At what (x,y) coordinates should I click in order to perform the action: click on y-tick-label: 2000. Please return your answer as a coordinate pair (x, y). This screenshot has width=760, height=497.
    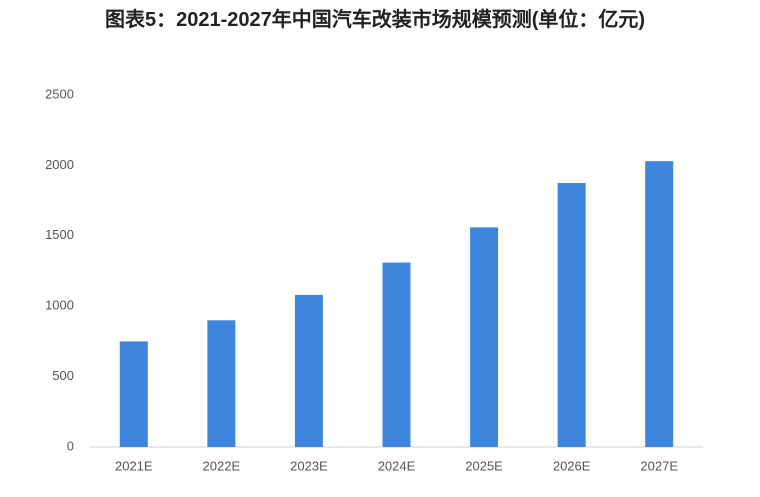
    Looking at the image, I should click on (59, 164).